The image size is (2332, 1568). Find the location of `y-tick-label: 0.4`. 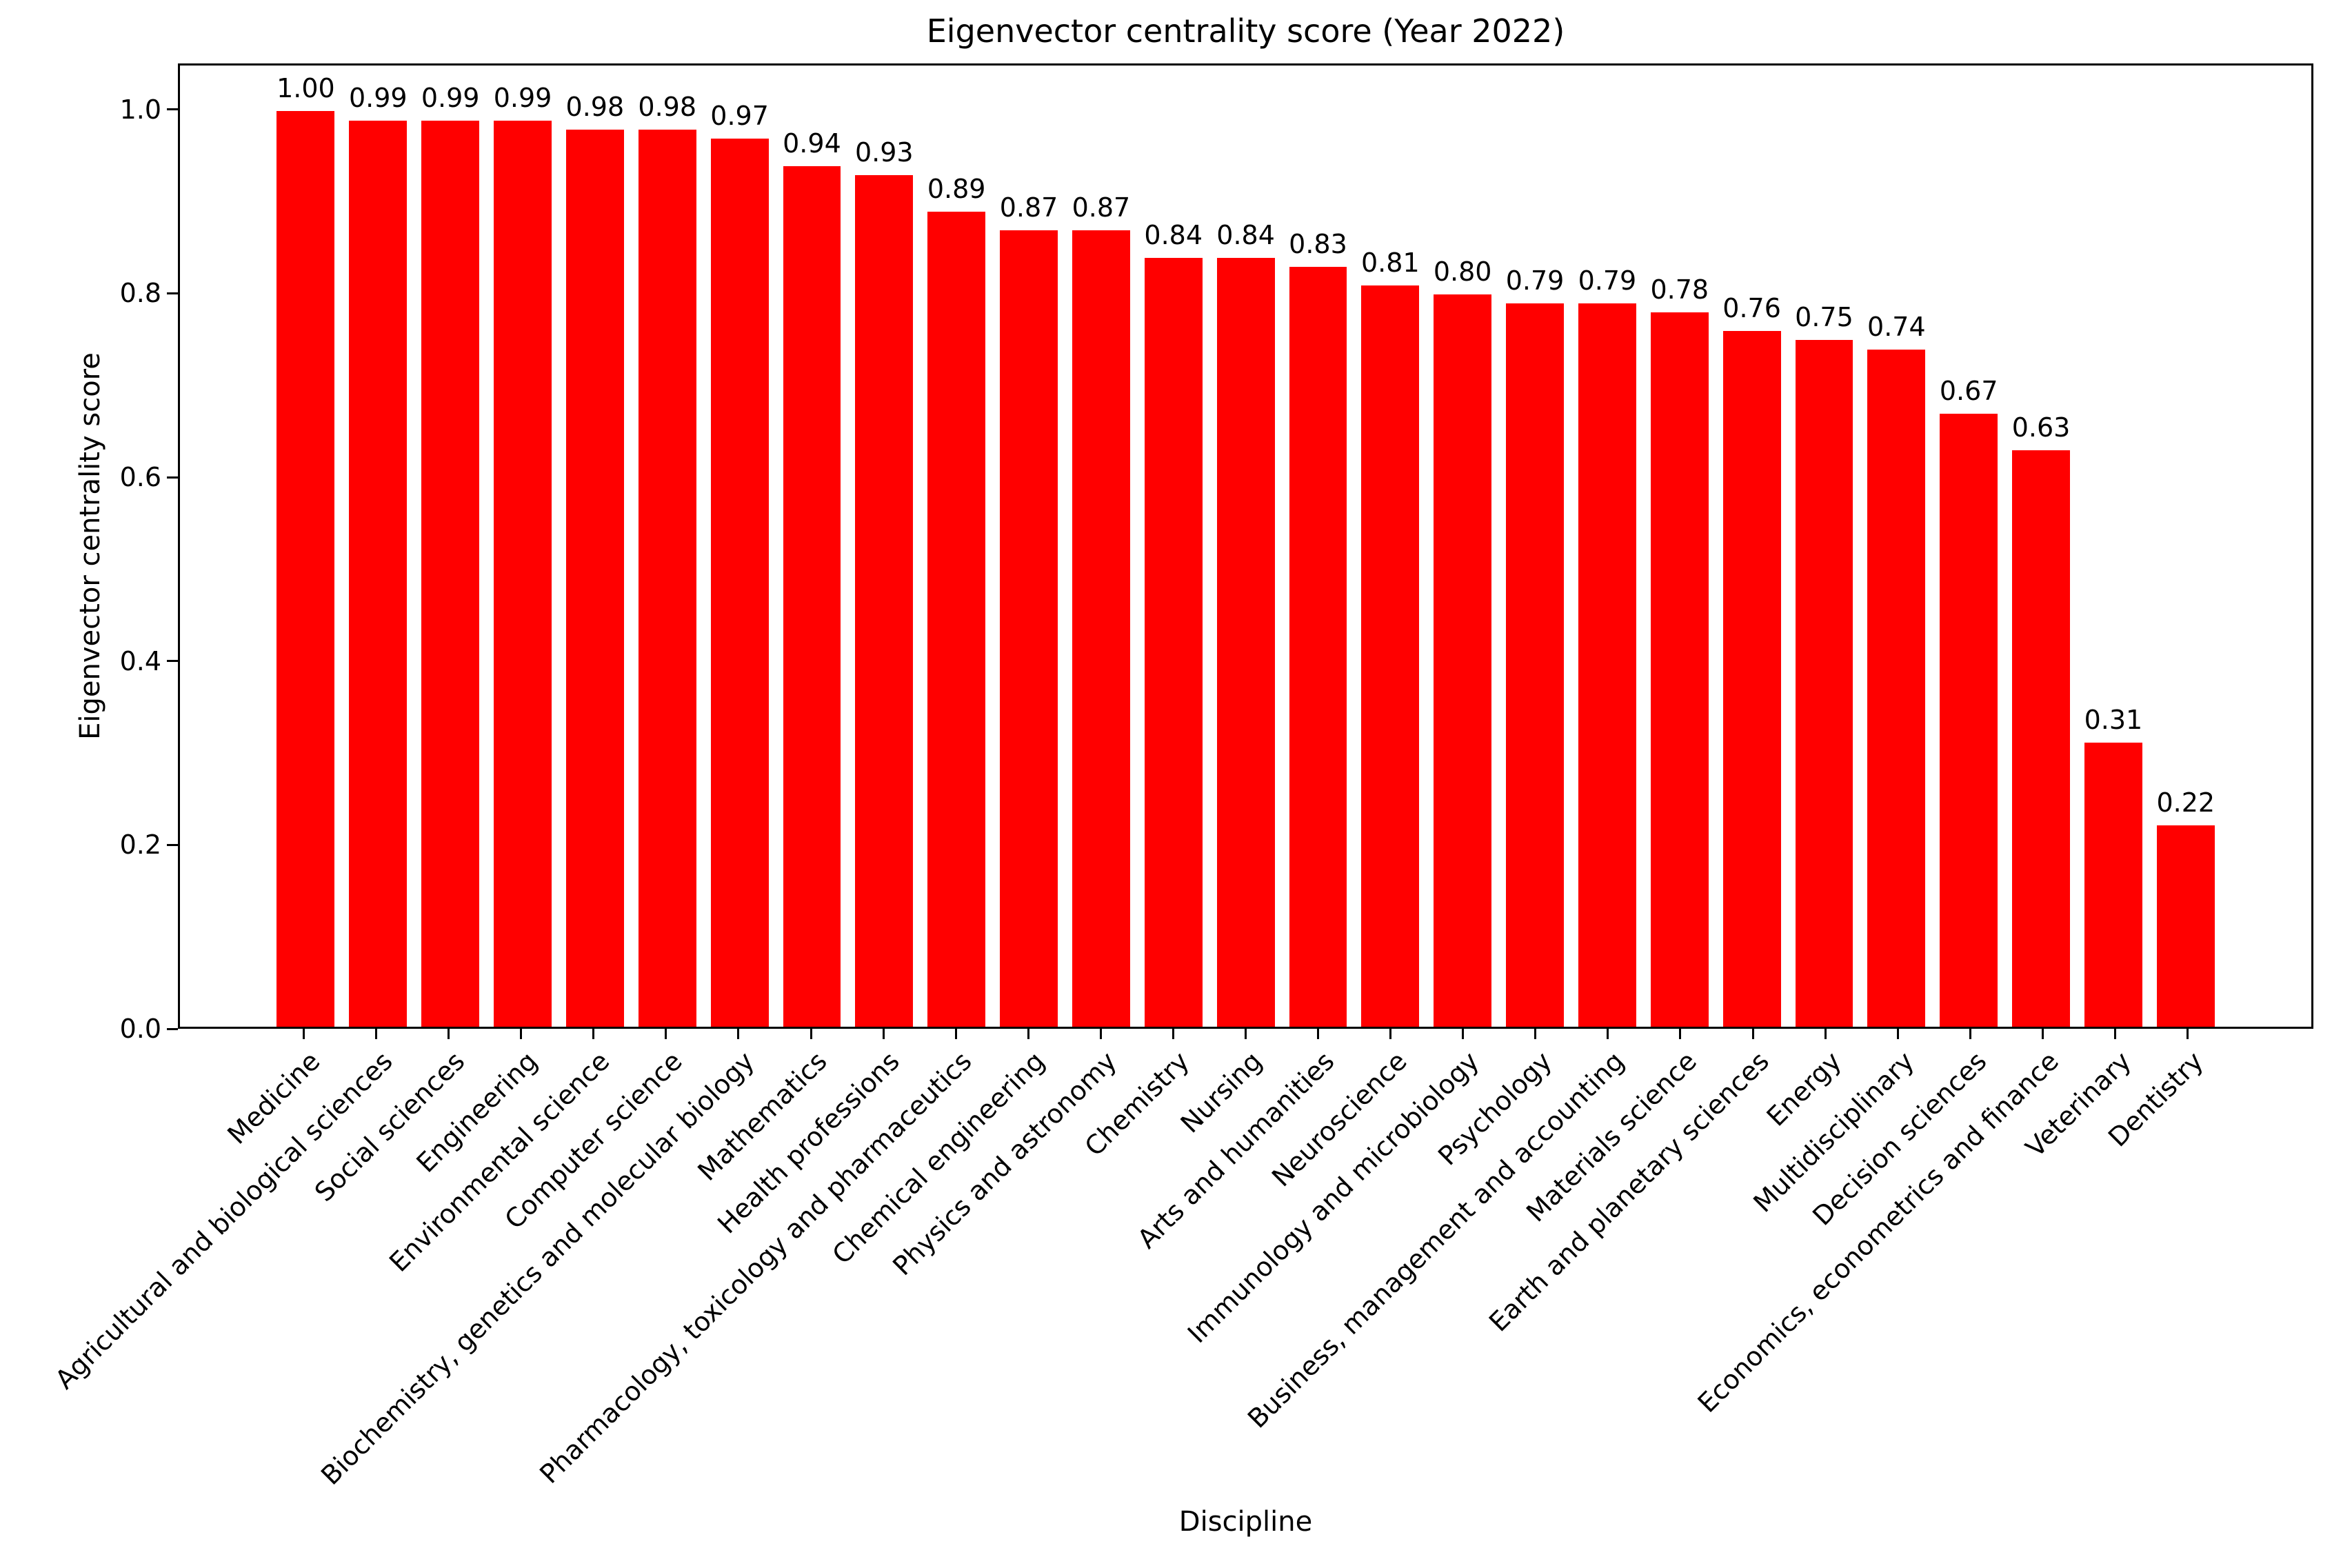

y-tick-label: 0.4 is located at coordinates (140, 660).